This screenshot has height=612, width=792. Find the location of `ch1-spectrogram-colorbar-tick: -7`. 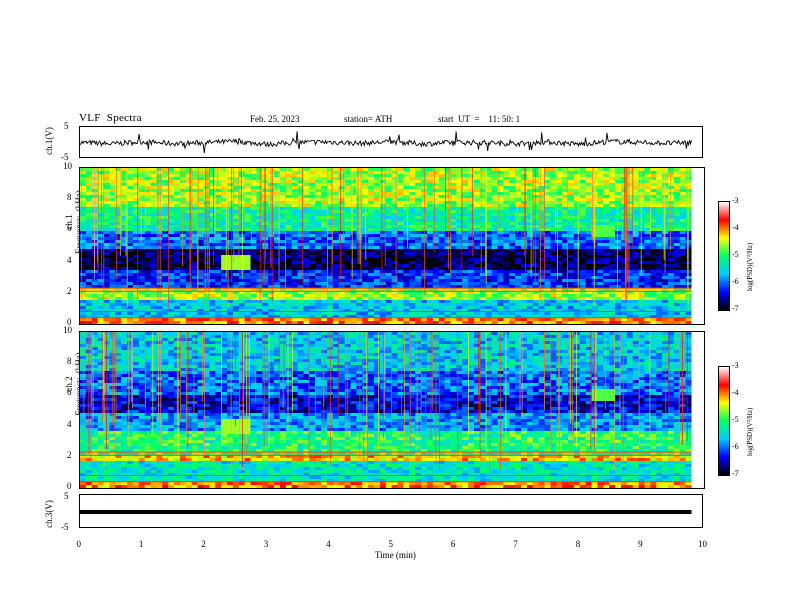

ch1-spectrogram-colorbar-tick: -7 is located at coordinates (735, 308).